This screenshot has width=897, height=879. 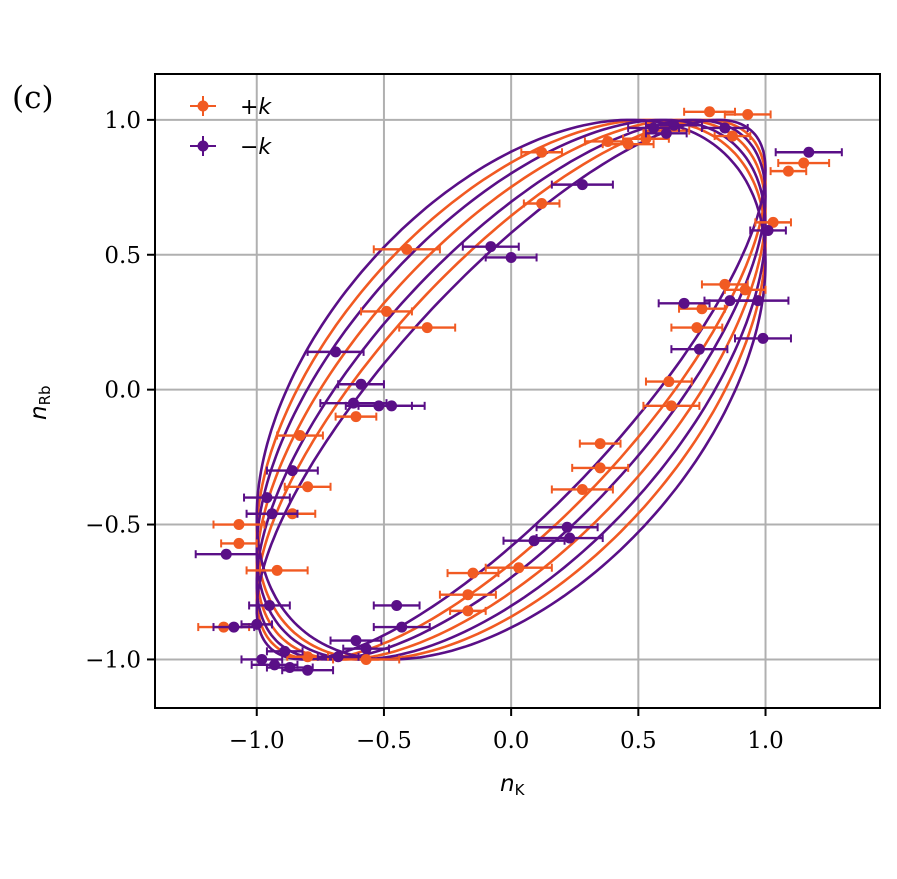 What do you see at coordinates (256, 107) in the screenshot?
I see `legend-label-plus-k: +k` at bounding box center [256, 107].